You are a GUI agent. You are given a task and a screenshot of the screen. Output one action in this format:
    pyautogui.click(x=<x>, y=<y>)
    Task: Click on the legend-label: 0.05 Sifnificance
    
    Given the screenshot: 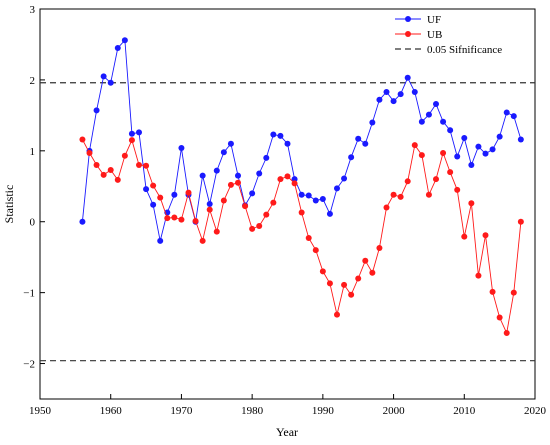 What is the action you would take?
    pyautogui.click(x=464, y=50)
    